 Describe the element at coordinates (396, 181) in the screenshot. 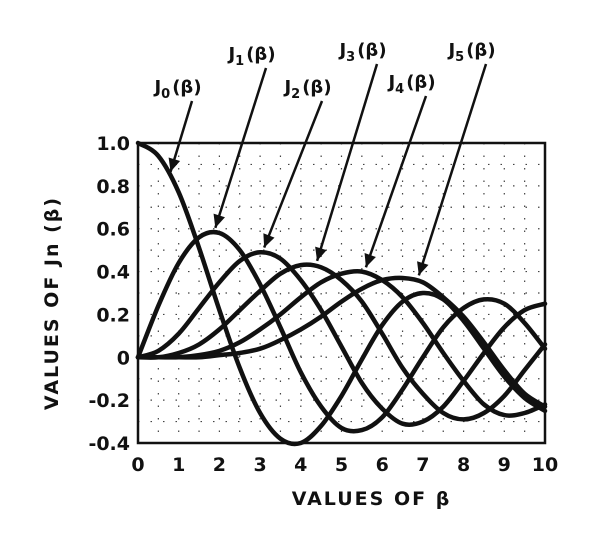

I see `annotation-arrow-j4` at that location.